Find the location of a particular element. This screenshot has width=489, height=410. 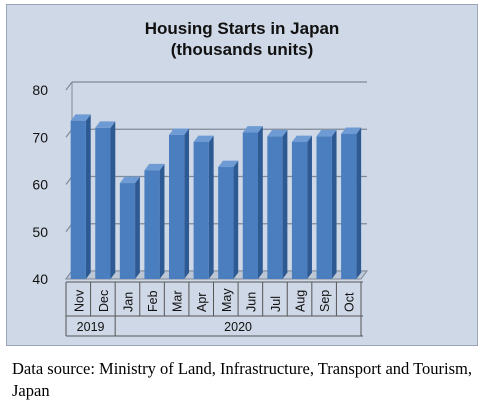

chart-title: Housing Starts in Japan is located at coordinates (242, 28).